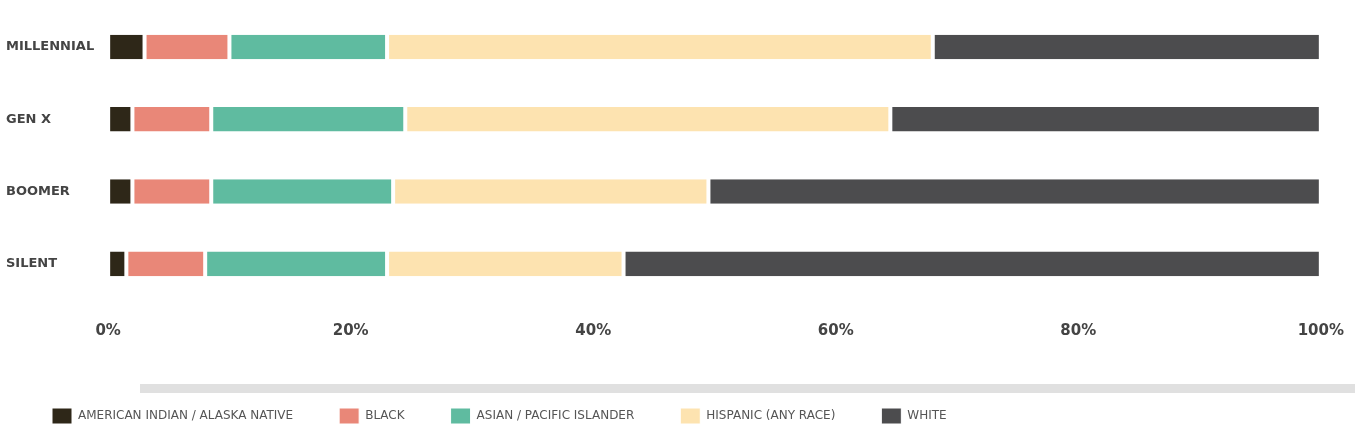 This screenshot has width=1366, height=440. What do you see at coordinates (593, 329) in the screenshot?
I see `x-tick-label: 40%` at bounding box center [593, 329].